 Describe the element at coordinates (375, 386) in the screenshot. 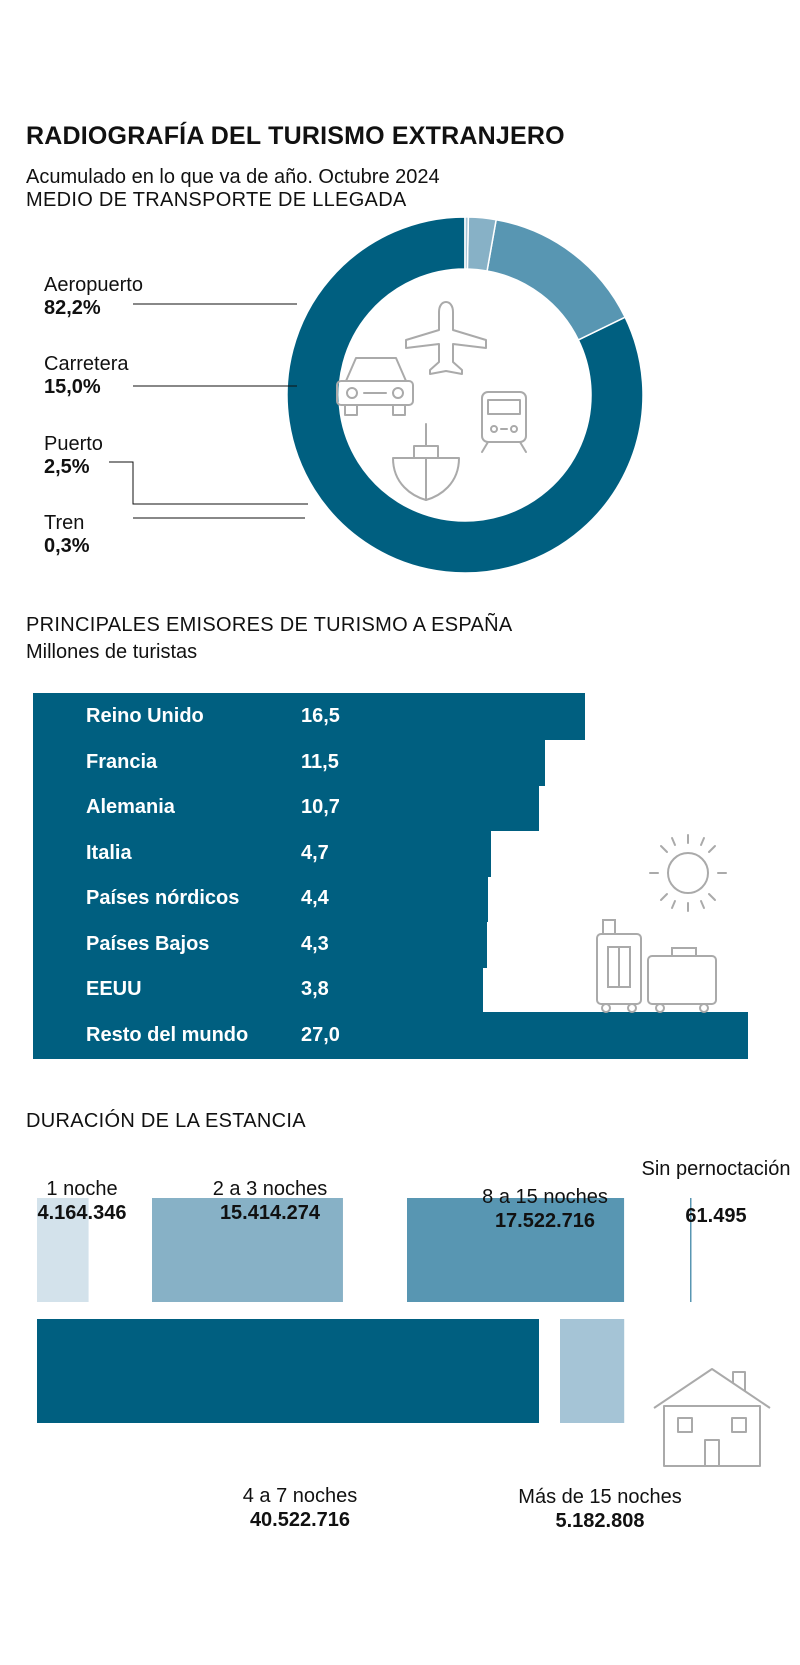

I see `car-icon` at that location.